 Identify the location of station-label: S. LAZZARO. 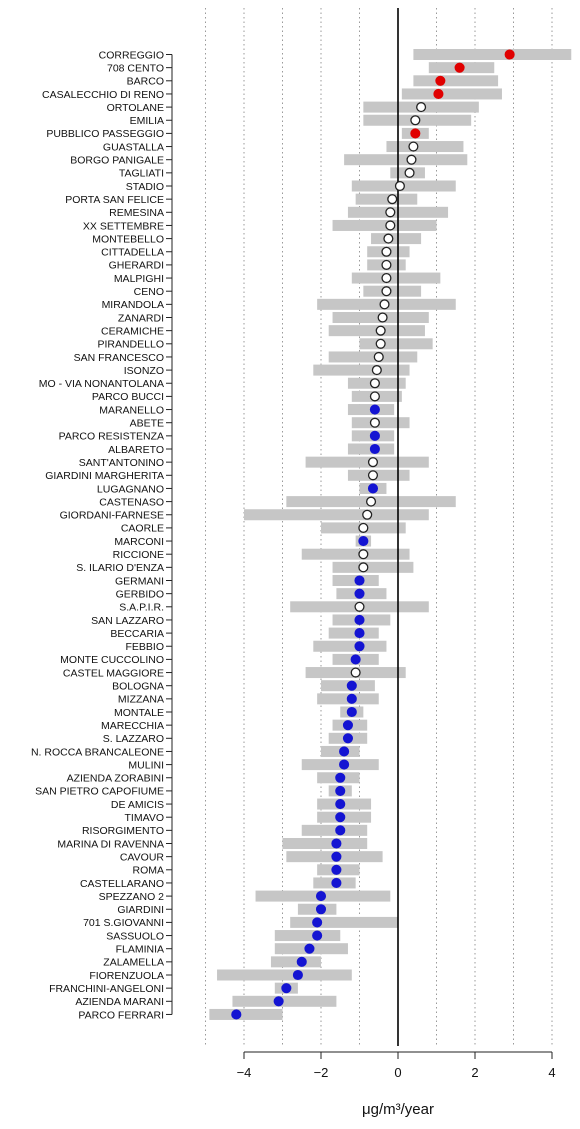
(133, 739).